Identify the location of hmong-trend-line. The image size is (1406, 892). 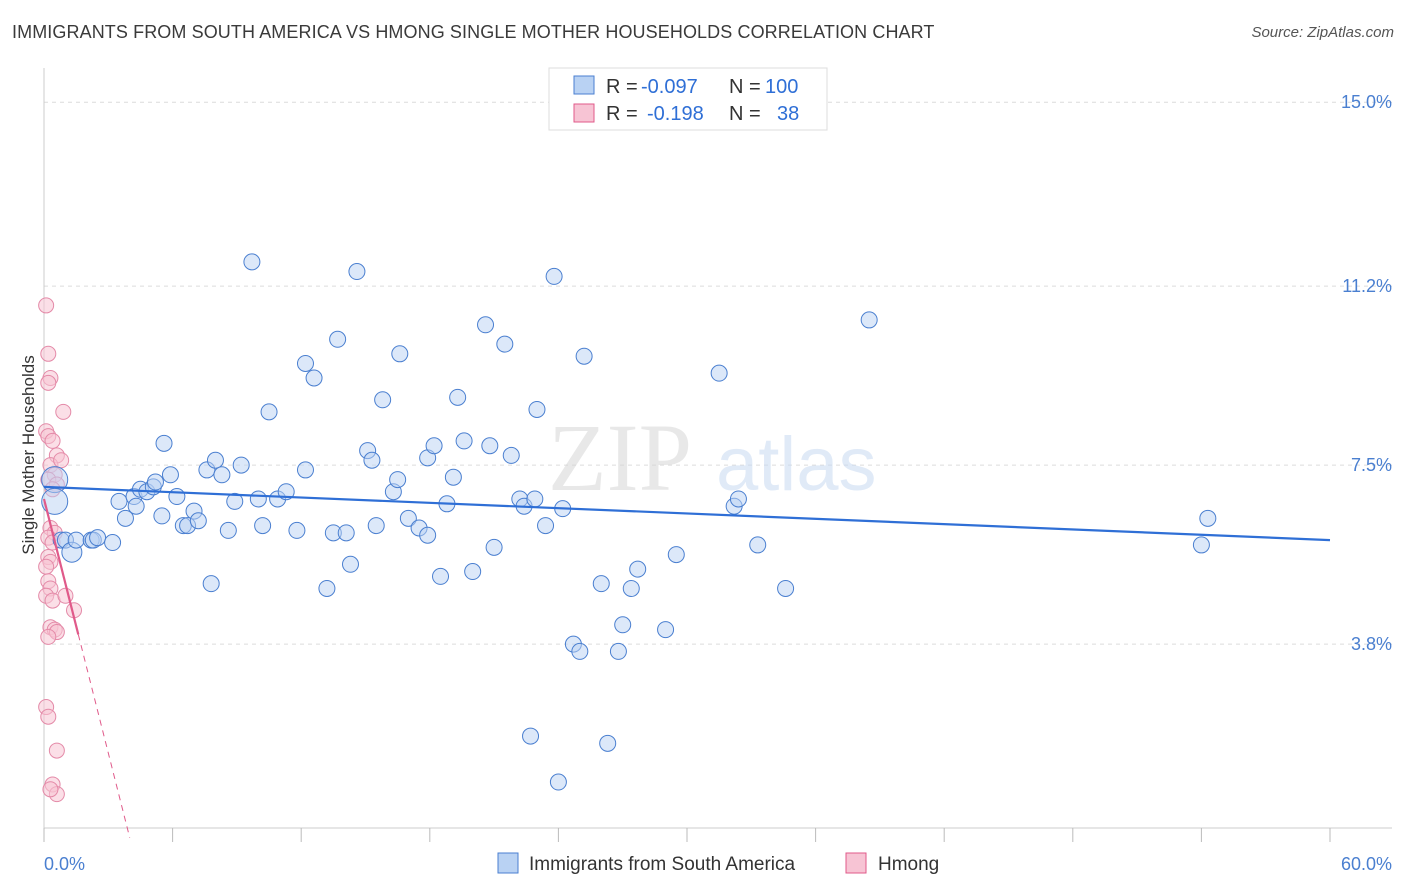
(61, 566).